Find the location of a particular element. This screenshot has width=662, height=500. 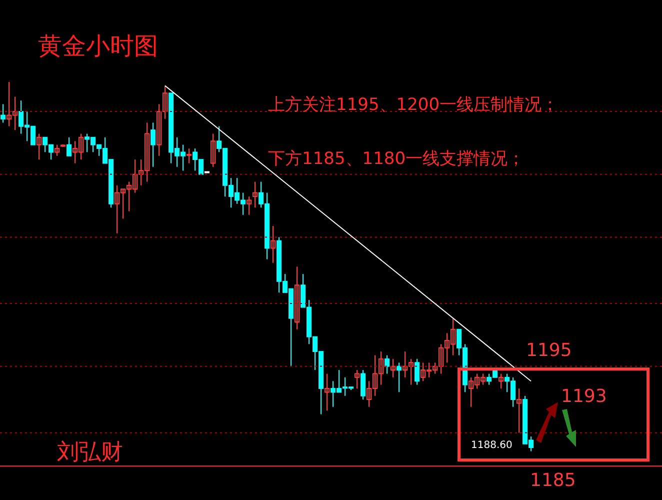

annotation: 1195 is located at coordinates (549, 351).